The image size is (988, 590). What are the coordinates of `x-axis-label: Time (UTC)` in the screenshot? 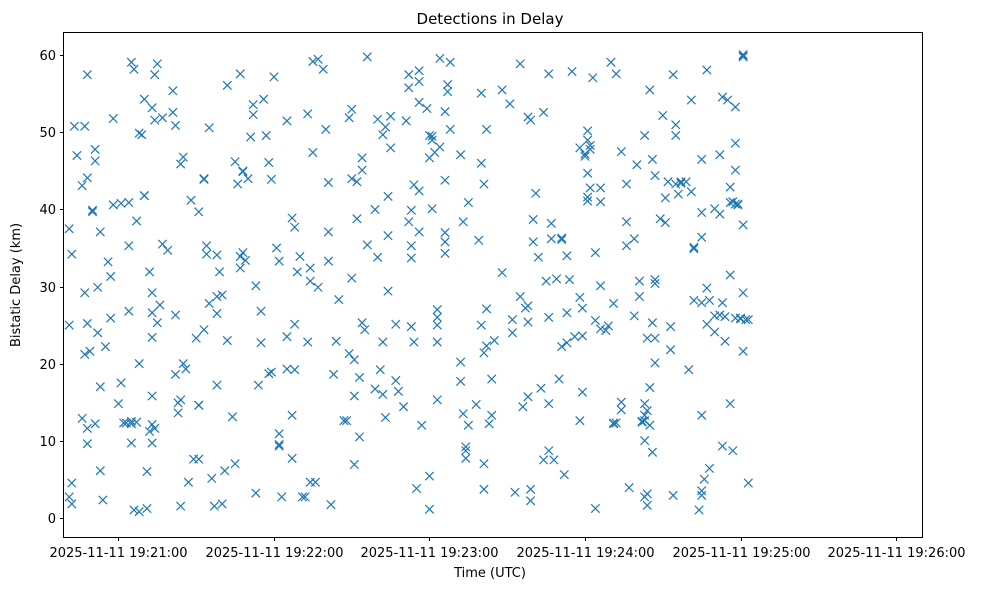 It's located at (489, 573).